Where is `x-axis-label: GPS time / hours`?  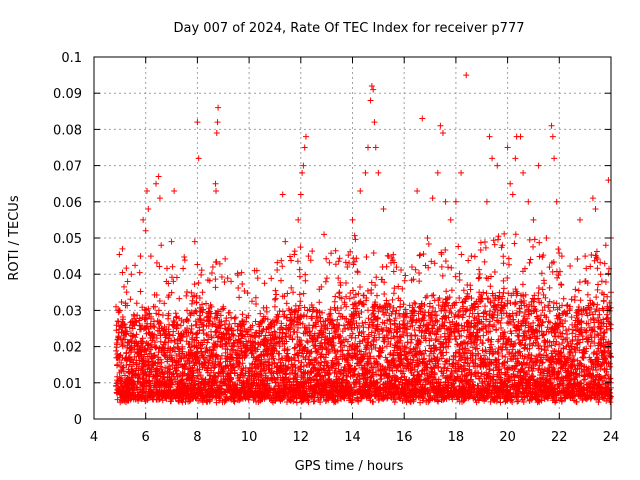 x-axis-label: GPS time / hours is located at coordinates (349, 466).